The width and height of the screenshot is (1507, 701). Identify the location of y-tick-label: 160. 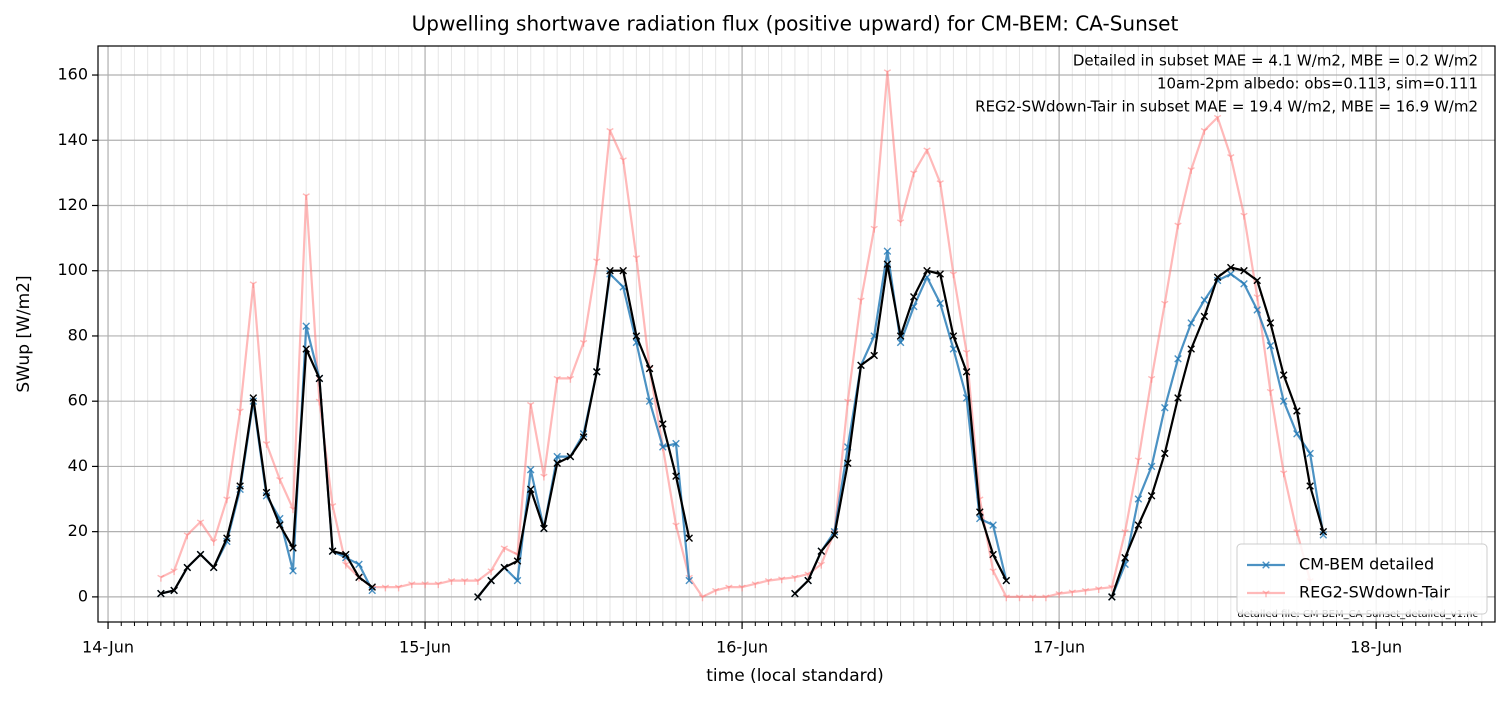
(72, 74).